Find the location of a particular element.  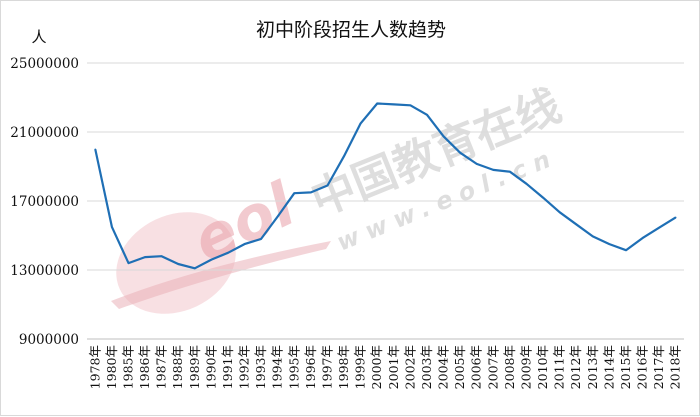

x-tick-label: 2005年 is located at coordinates (459, 367).